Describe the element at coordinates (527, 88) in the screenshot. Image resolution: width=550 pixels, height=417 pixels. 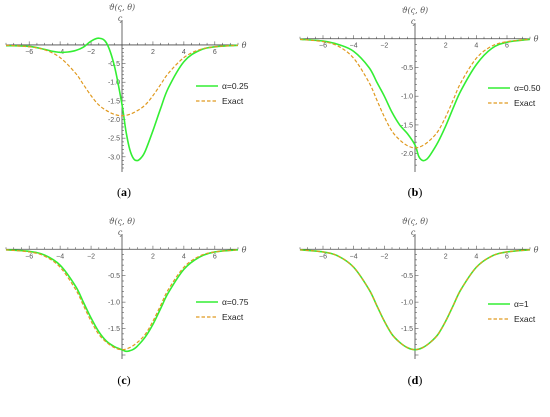
I see `legend-label: α=0.50` at that location.